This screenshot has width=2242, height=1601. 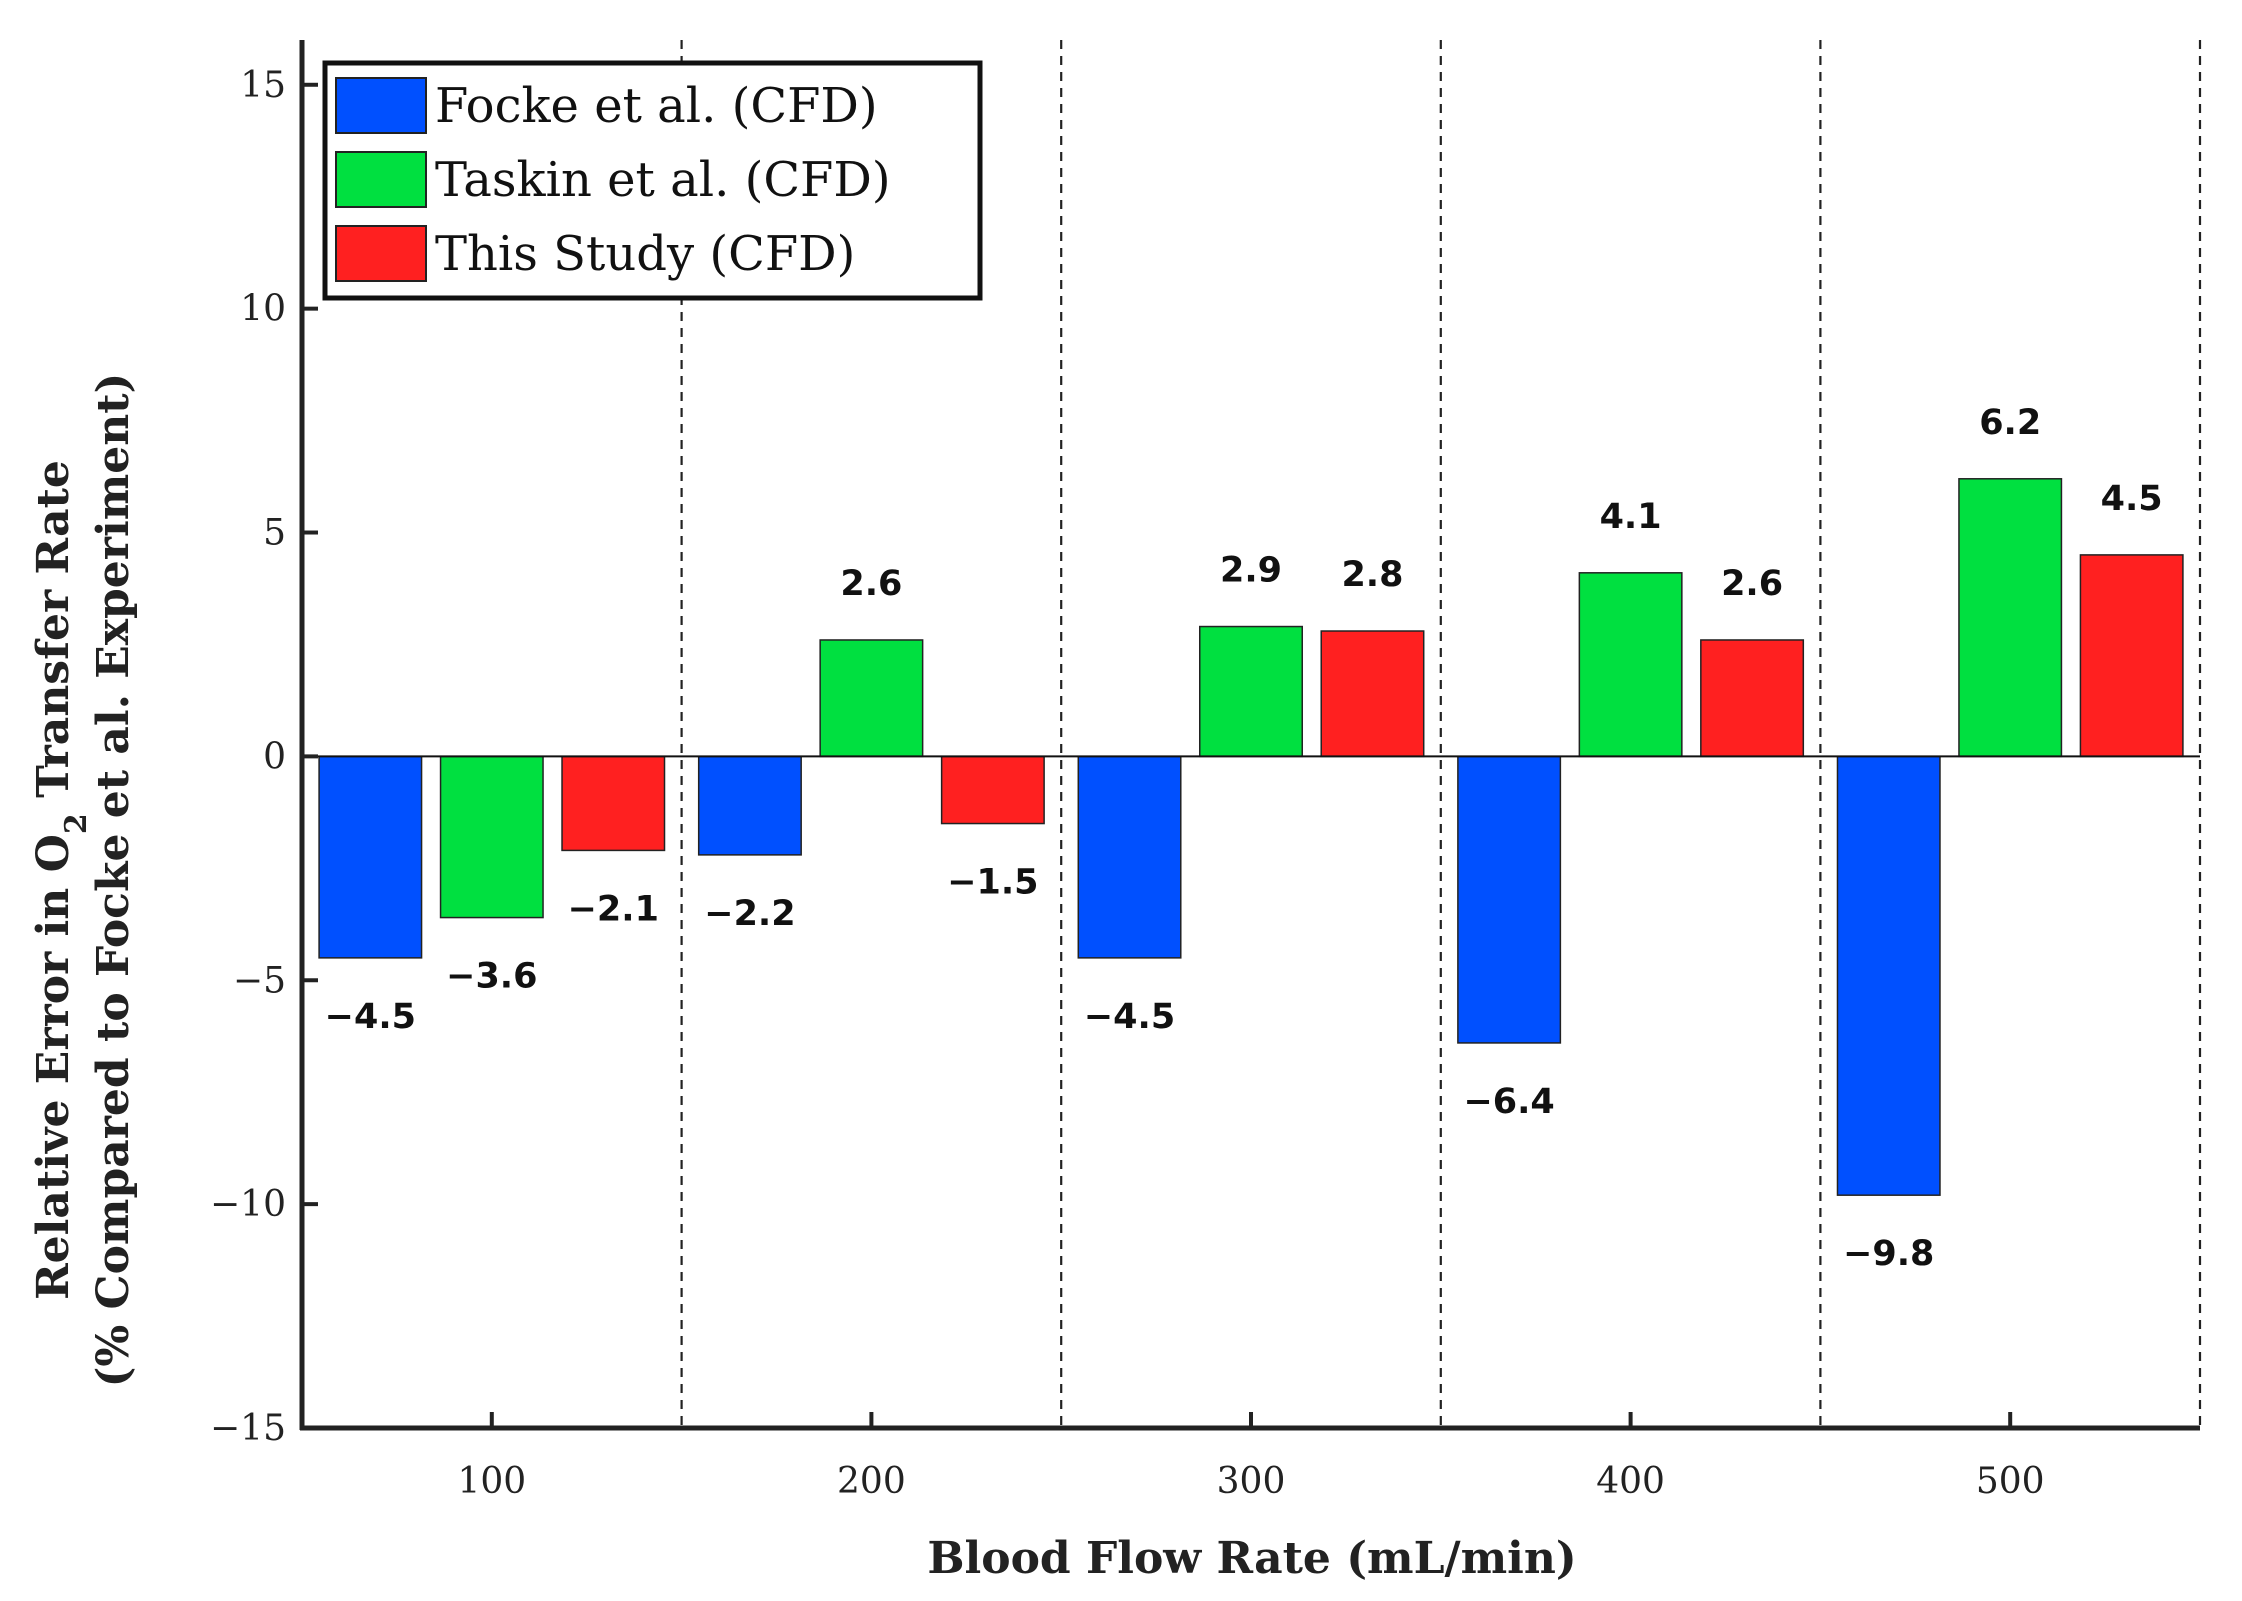 What do you see at coordinates (274, 533) in the screenshot?
I see `y-tick-label-2: 5` at bounding box center [274, 533].